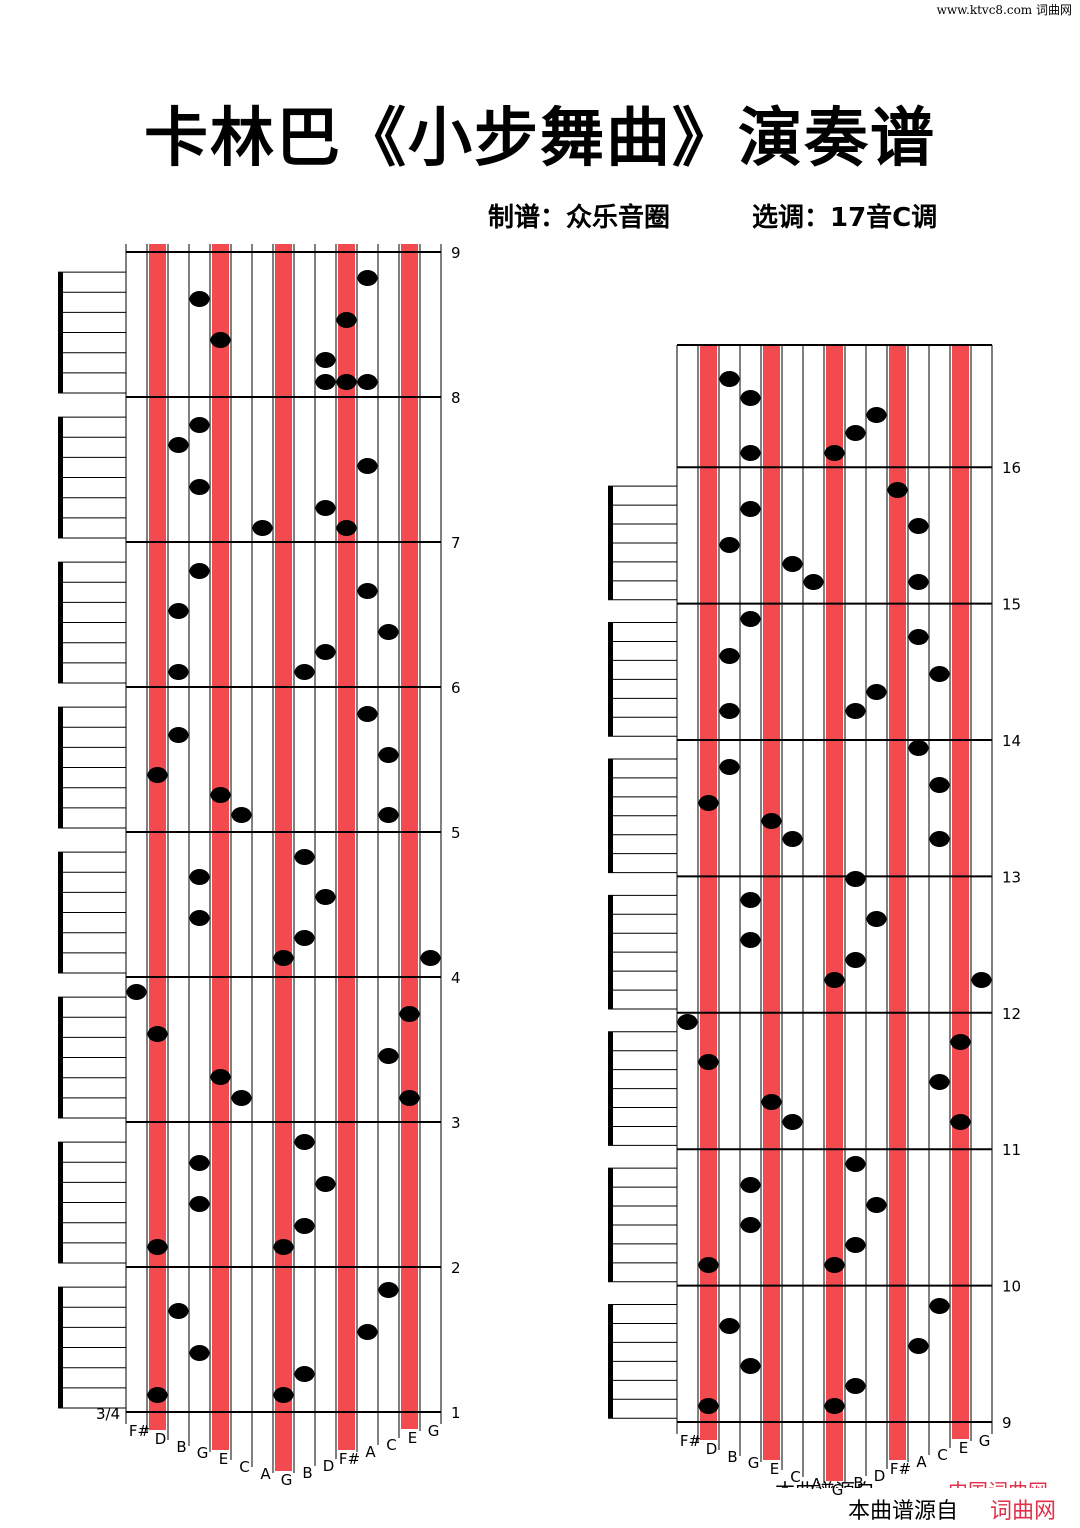 This screenshot has width=1080, height=1528. I want to click on arranger: 制谱：众乐音圈, so click(579, 217).